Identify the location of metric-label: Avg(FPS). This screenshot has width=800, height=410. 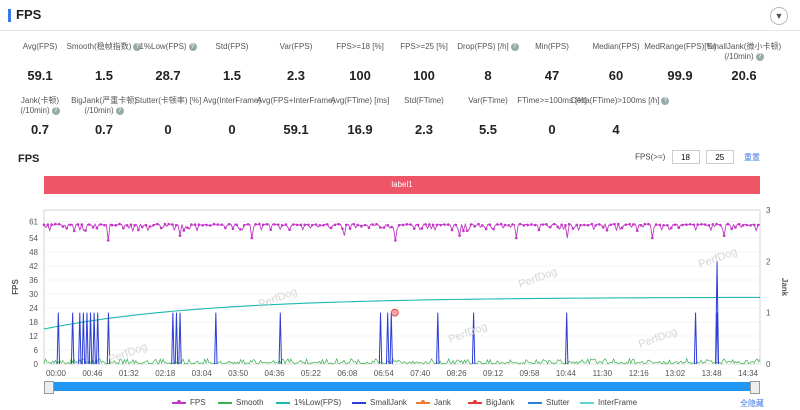
(40, 46).